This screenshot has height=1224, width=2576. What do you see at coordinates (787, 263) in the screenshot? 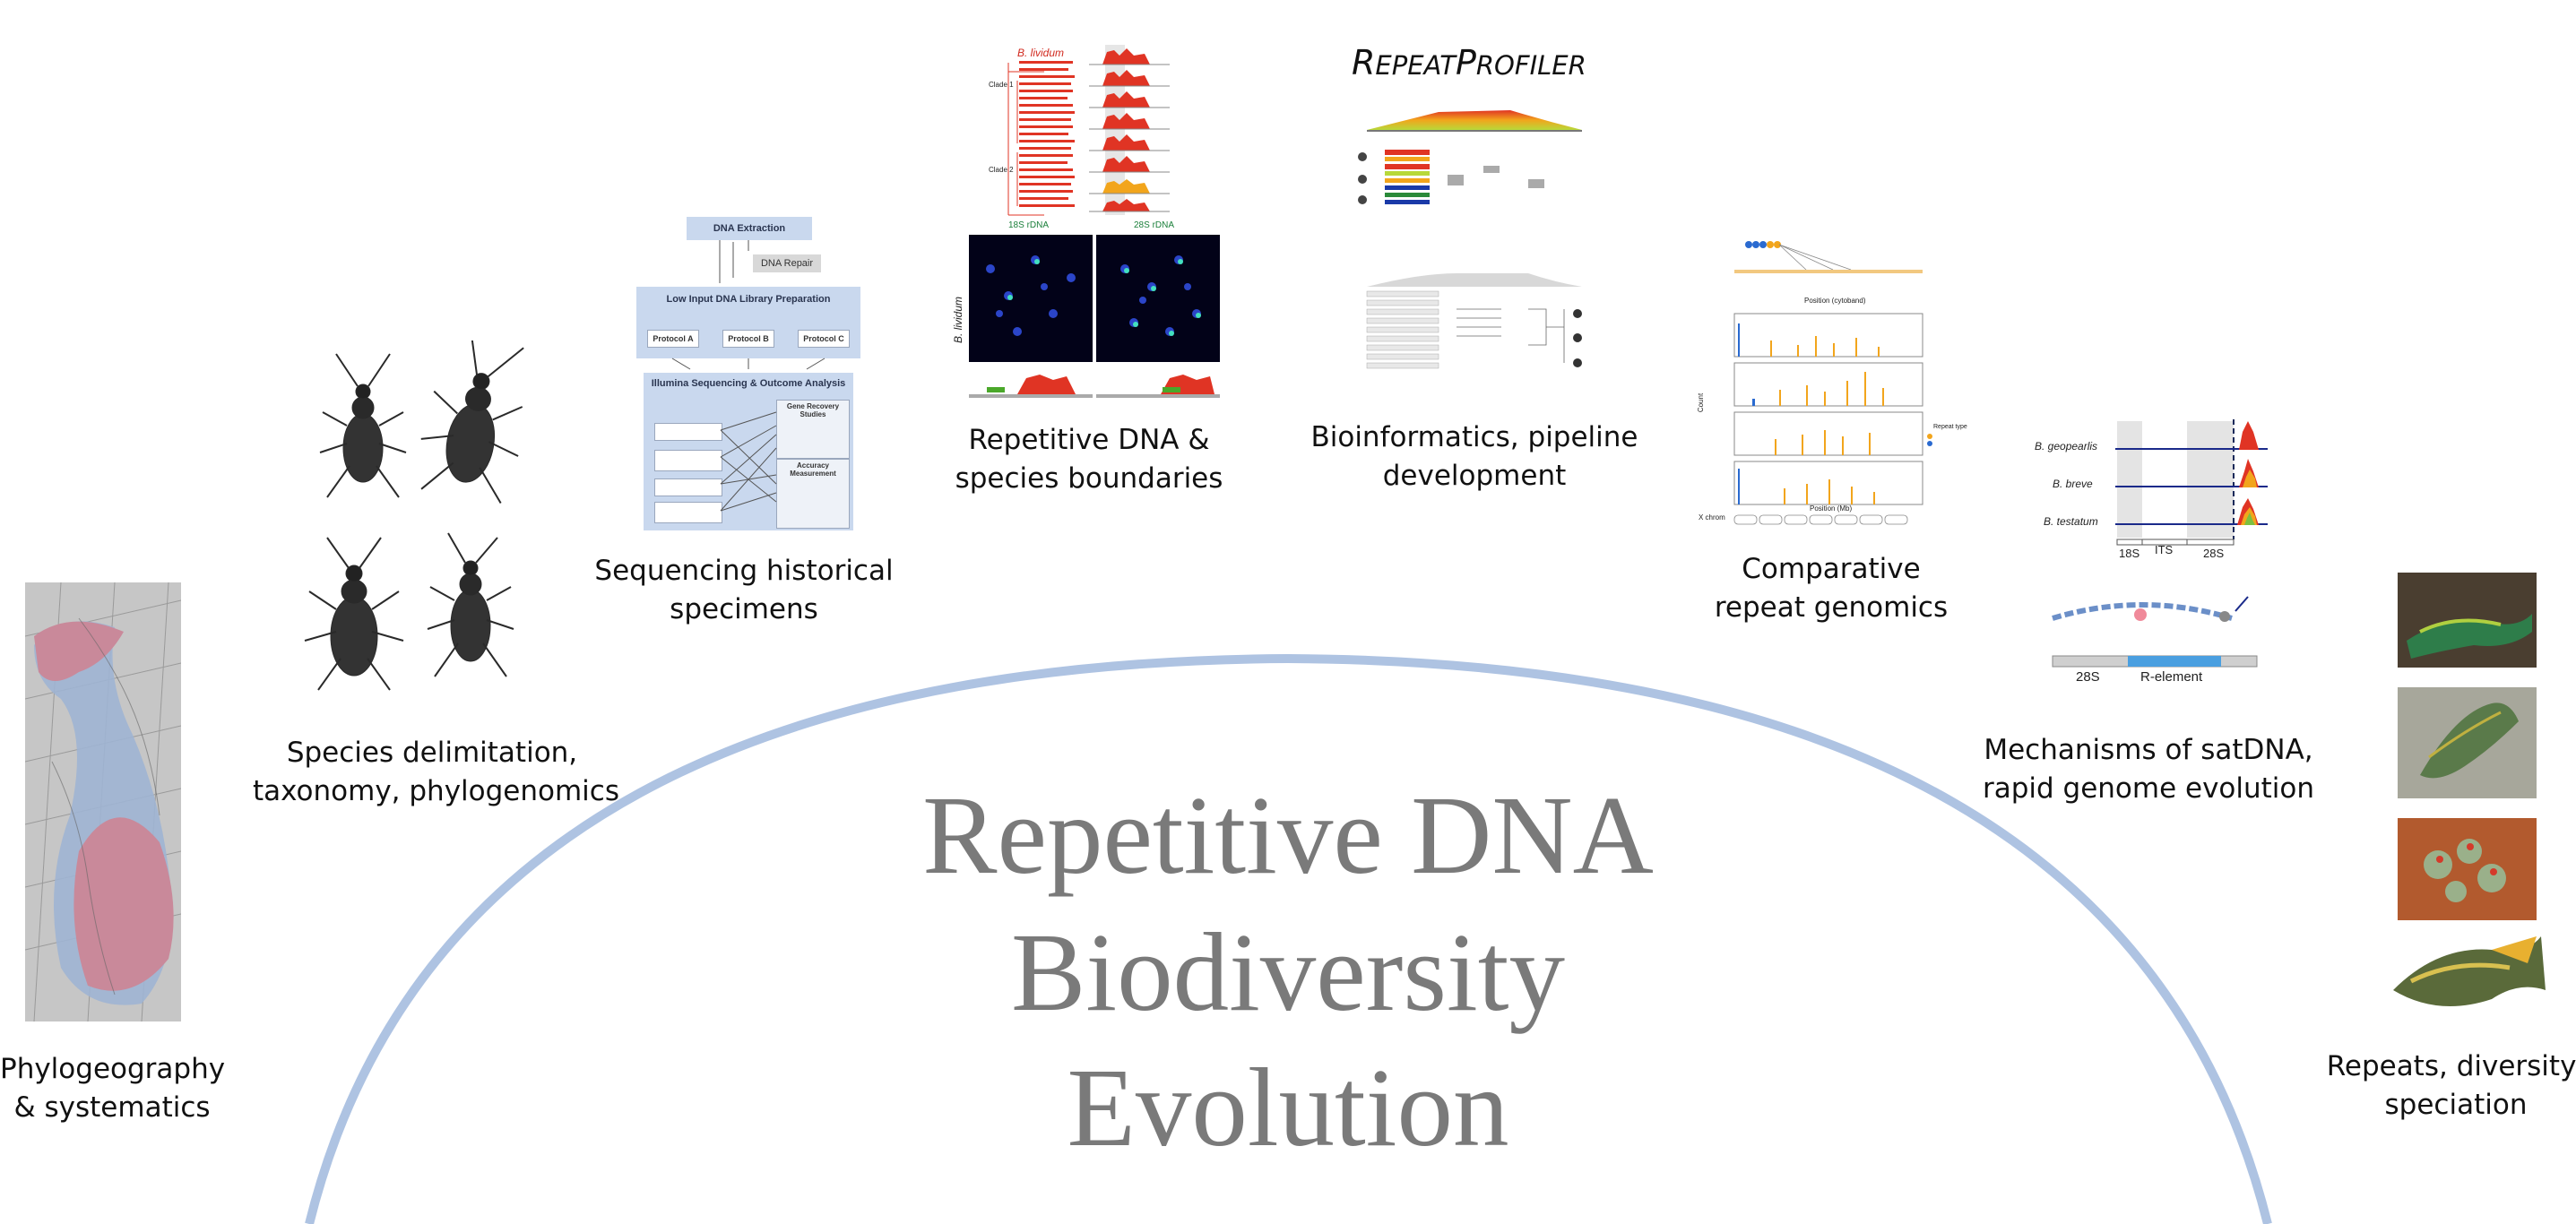
I see `flow-dna-repair: DNA Repair` at bounding box center [787, 263].